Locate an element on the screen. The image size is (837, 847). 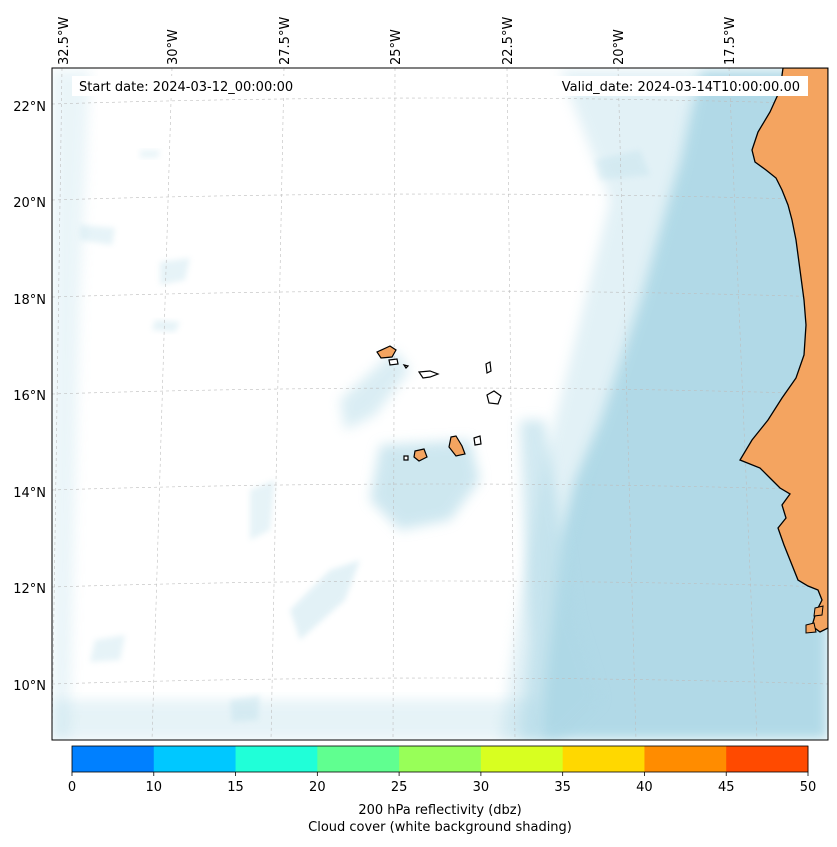
colorbar-tick-label: 25 is located at coordinates (399, 787).